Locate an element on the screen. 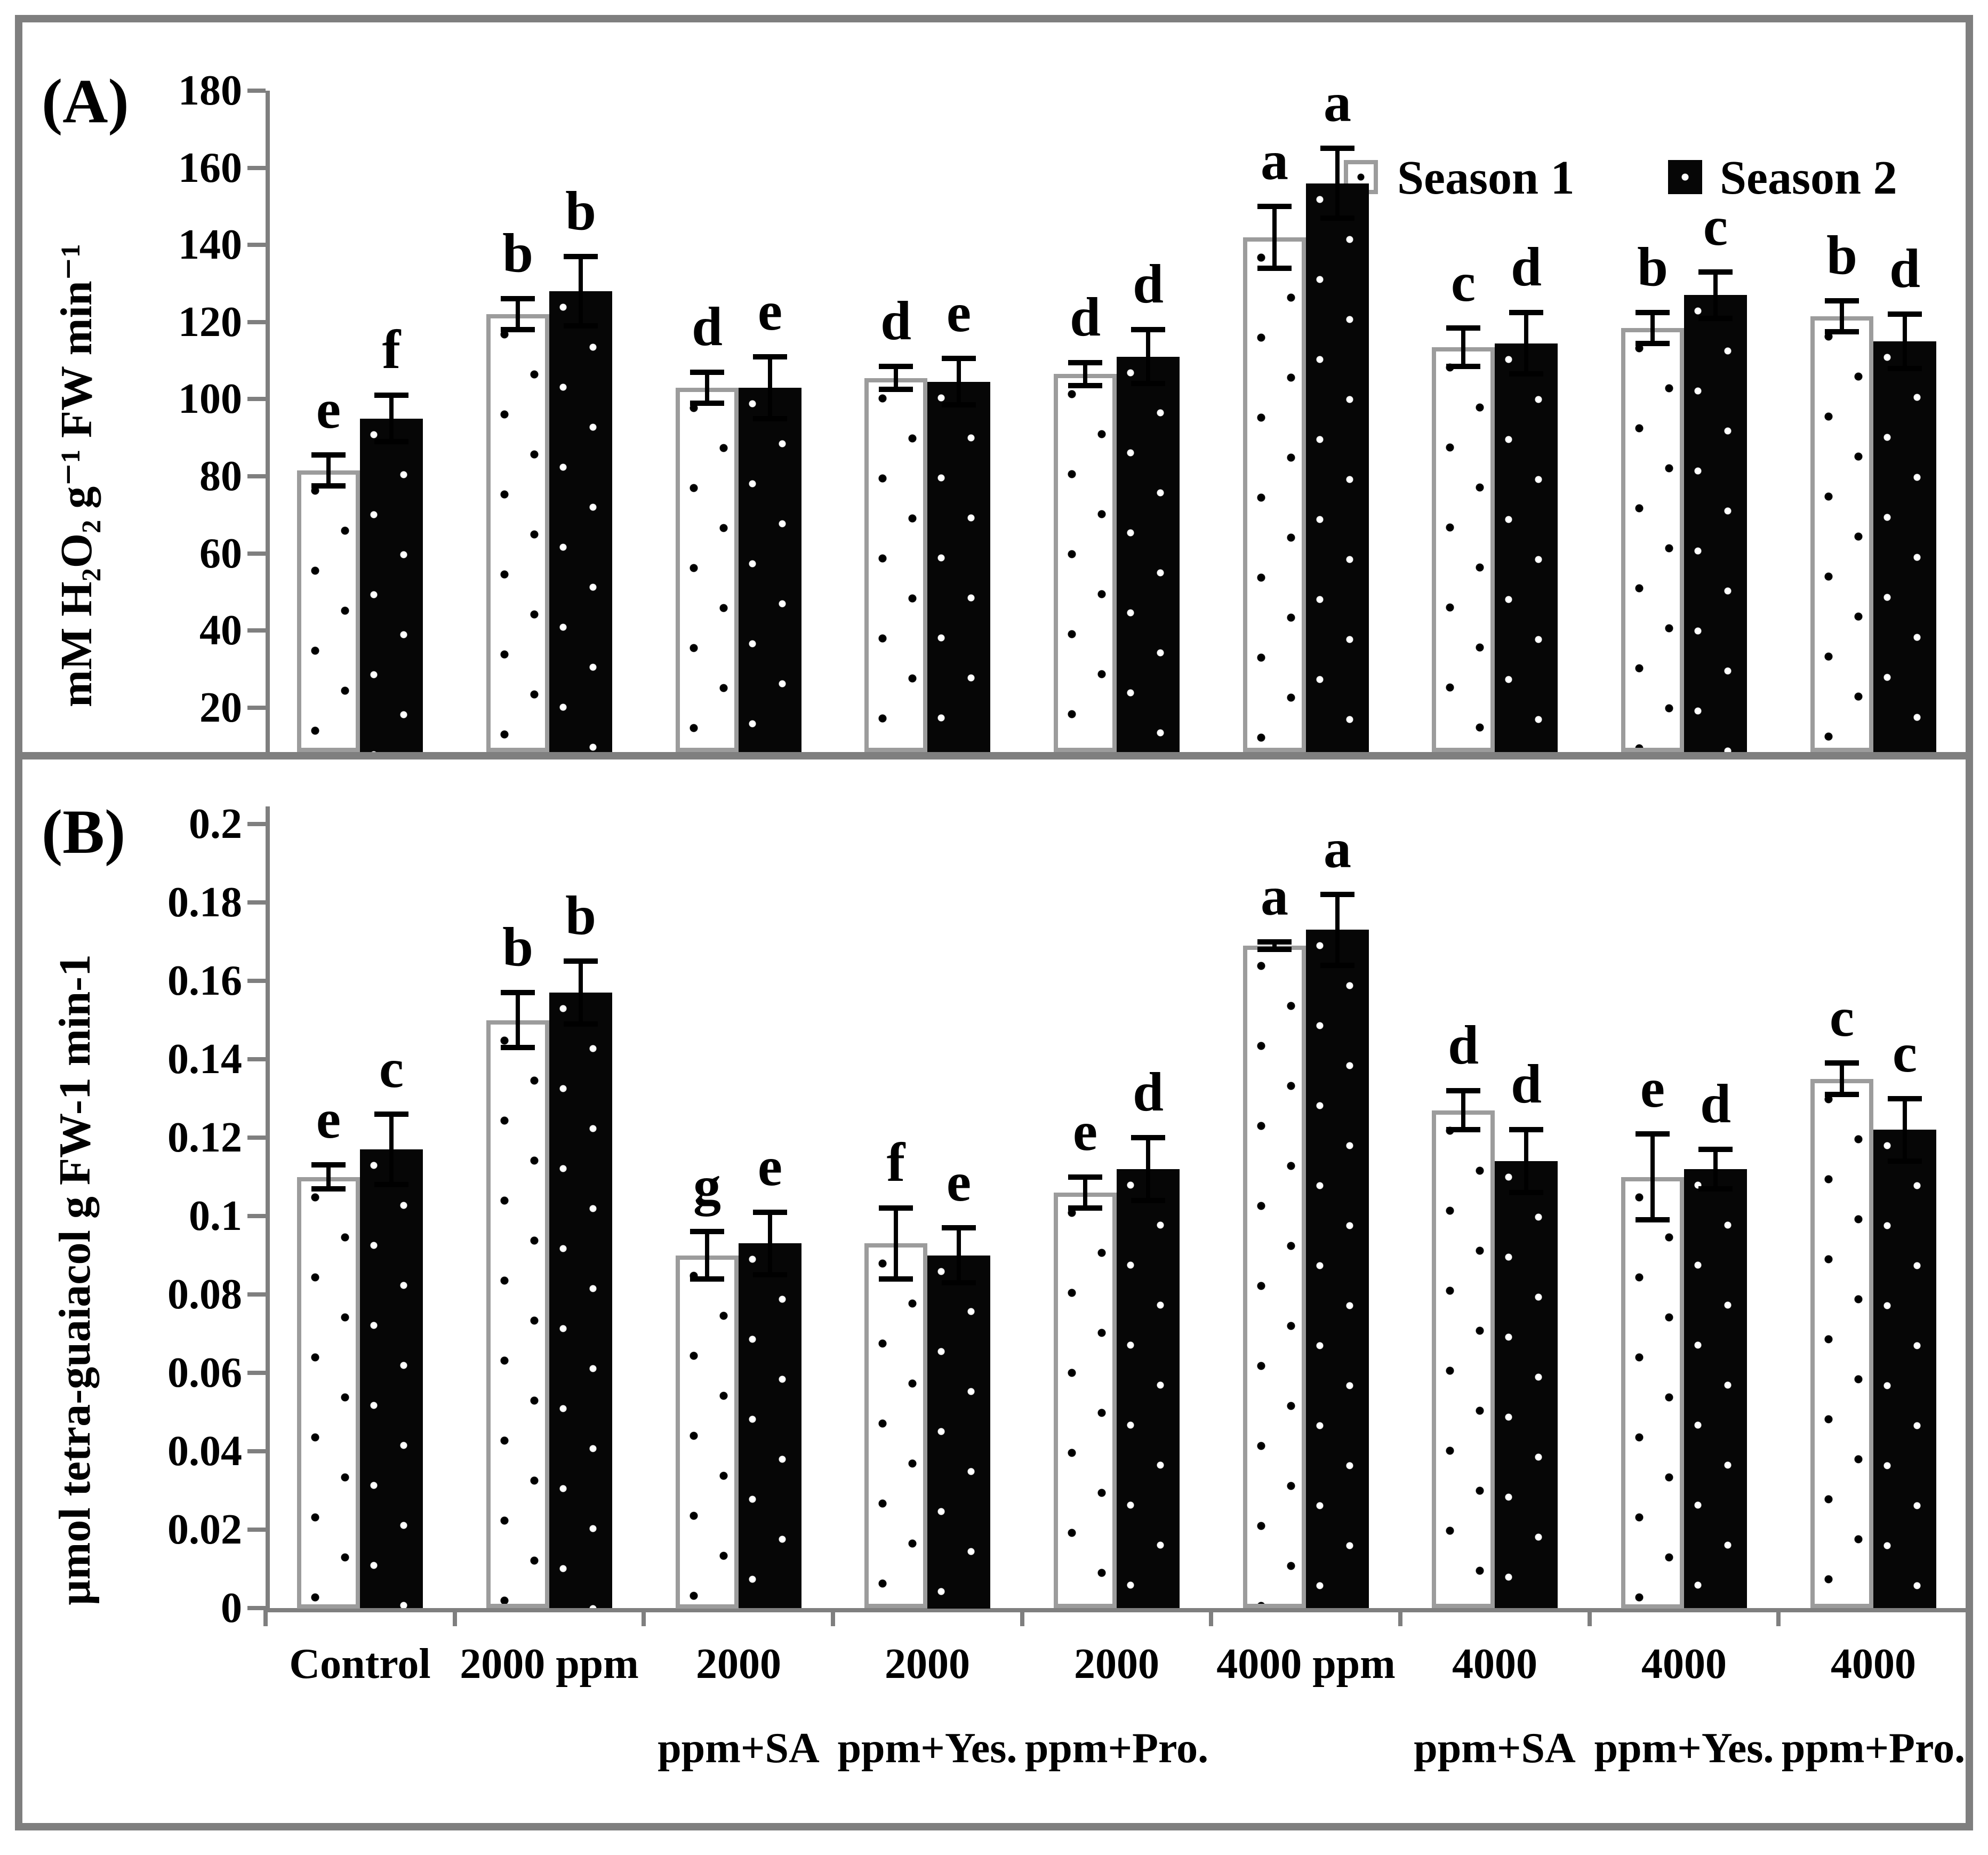 The height and width of the screenshot is (1855, 1988). panel-b-y-tick-label: 0.2 is located at coordinates (215, 824).